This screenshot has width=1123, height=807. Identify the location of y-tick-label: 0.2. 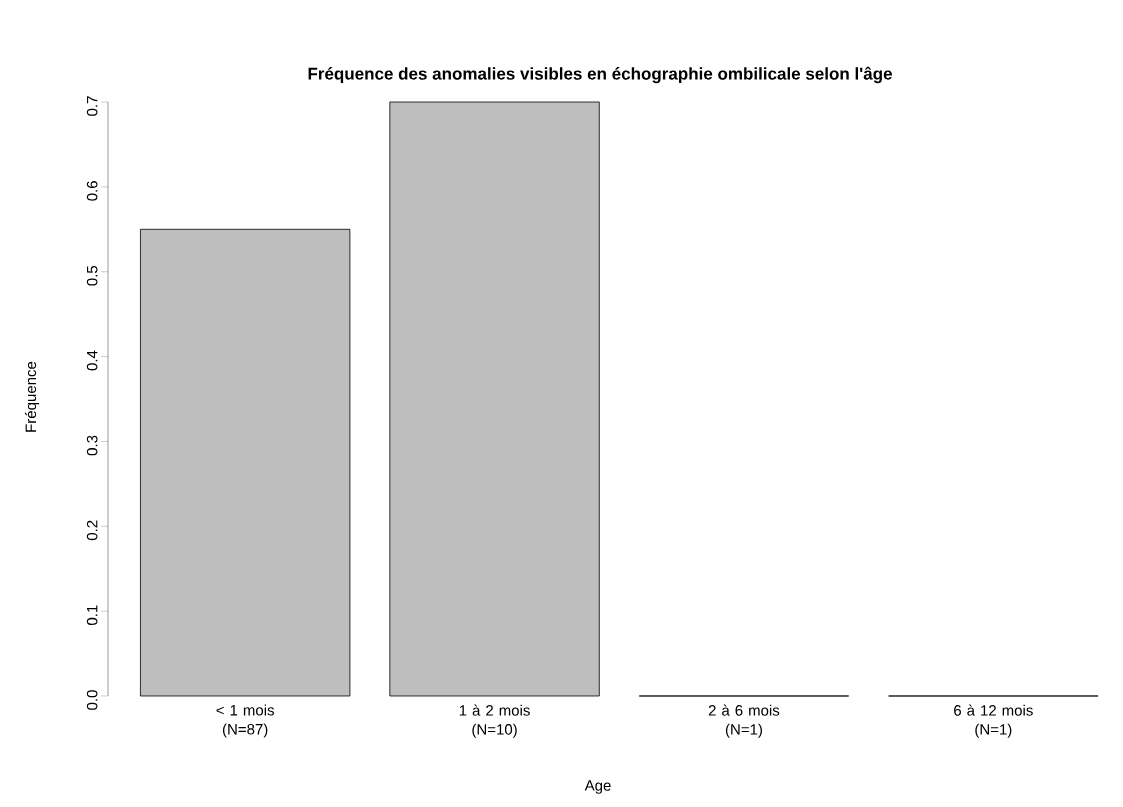
(92, 530).